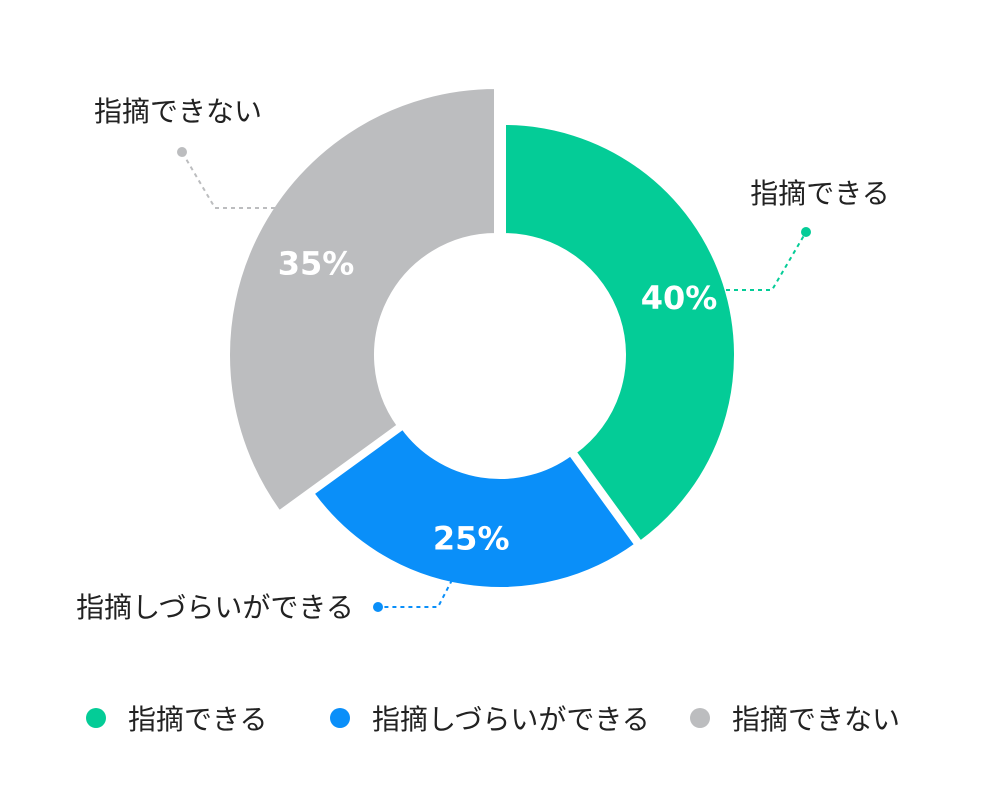 The width and height of the screenshot is (1000, 800). I want to click on callout-leader-line-can-point-out, so click(766, 261).